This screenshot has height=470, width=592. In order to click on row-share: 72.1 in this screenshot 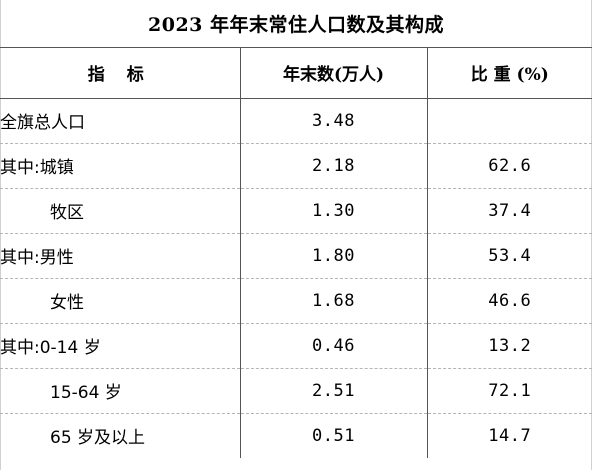, I will do `click(509, 390)`.